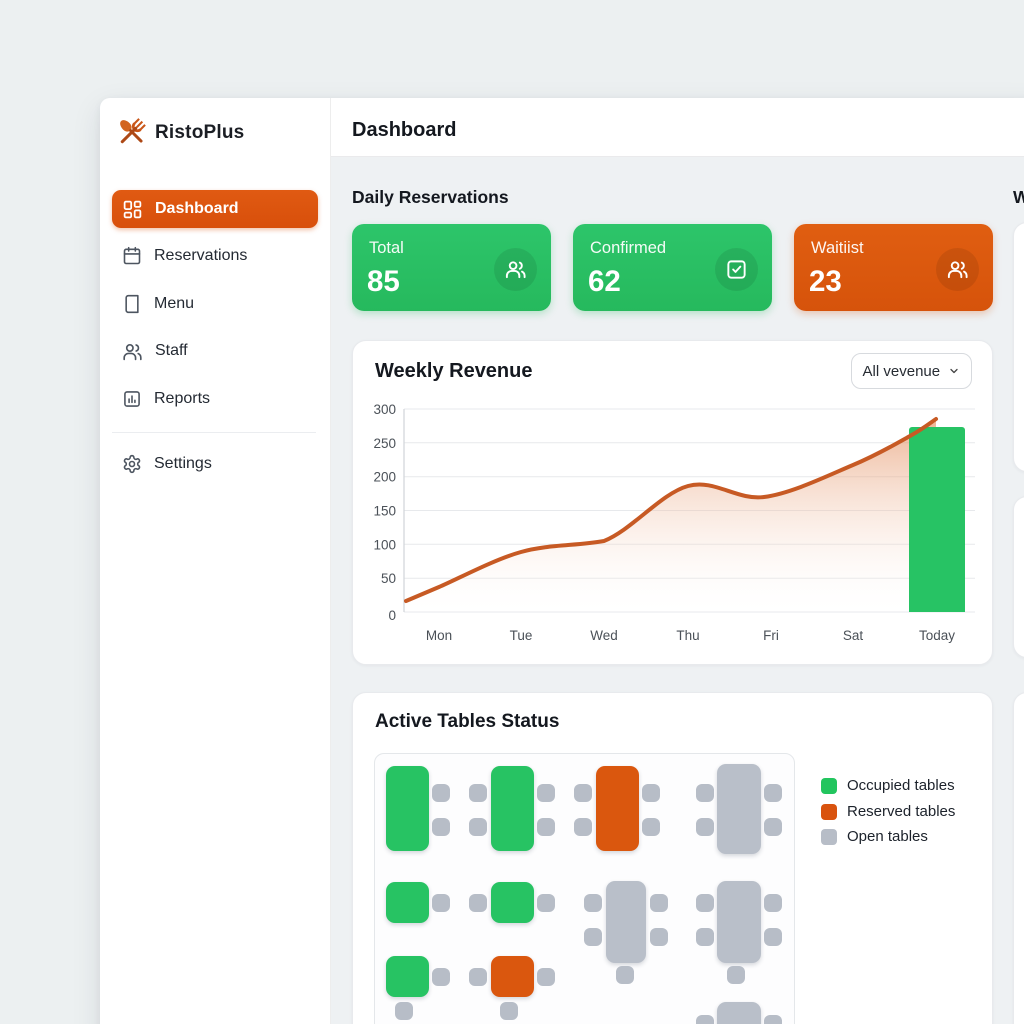  What do you see at coordinates (392, 615) in the screenshot?
I see `svg-text: 0` at bounding box center [392, 615].